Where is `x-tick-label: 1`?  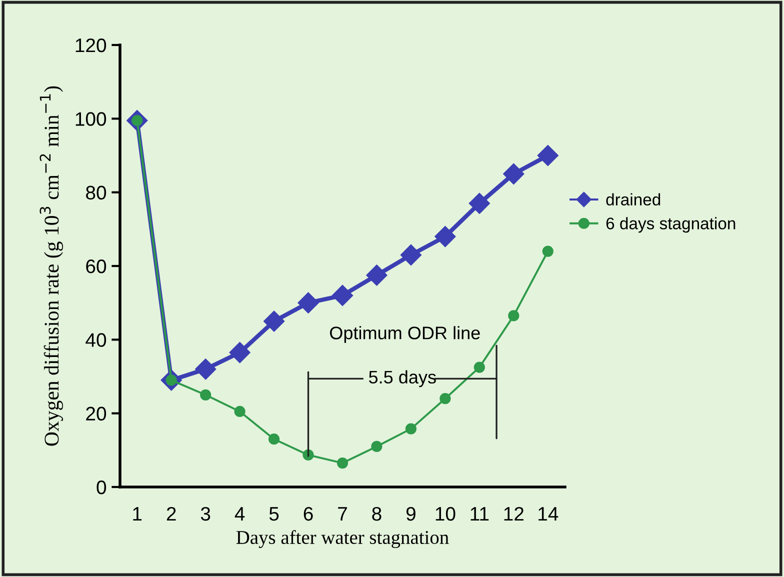
x-tick-label: 1 is located at coordinates (137, 514).